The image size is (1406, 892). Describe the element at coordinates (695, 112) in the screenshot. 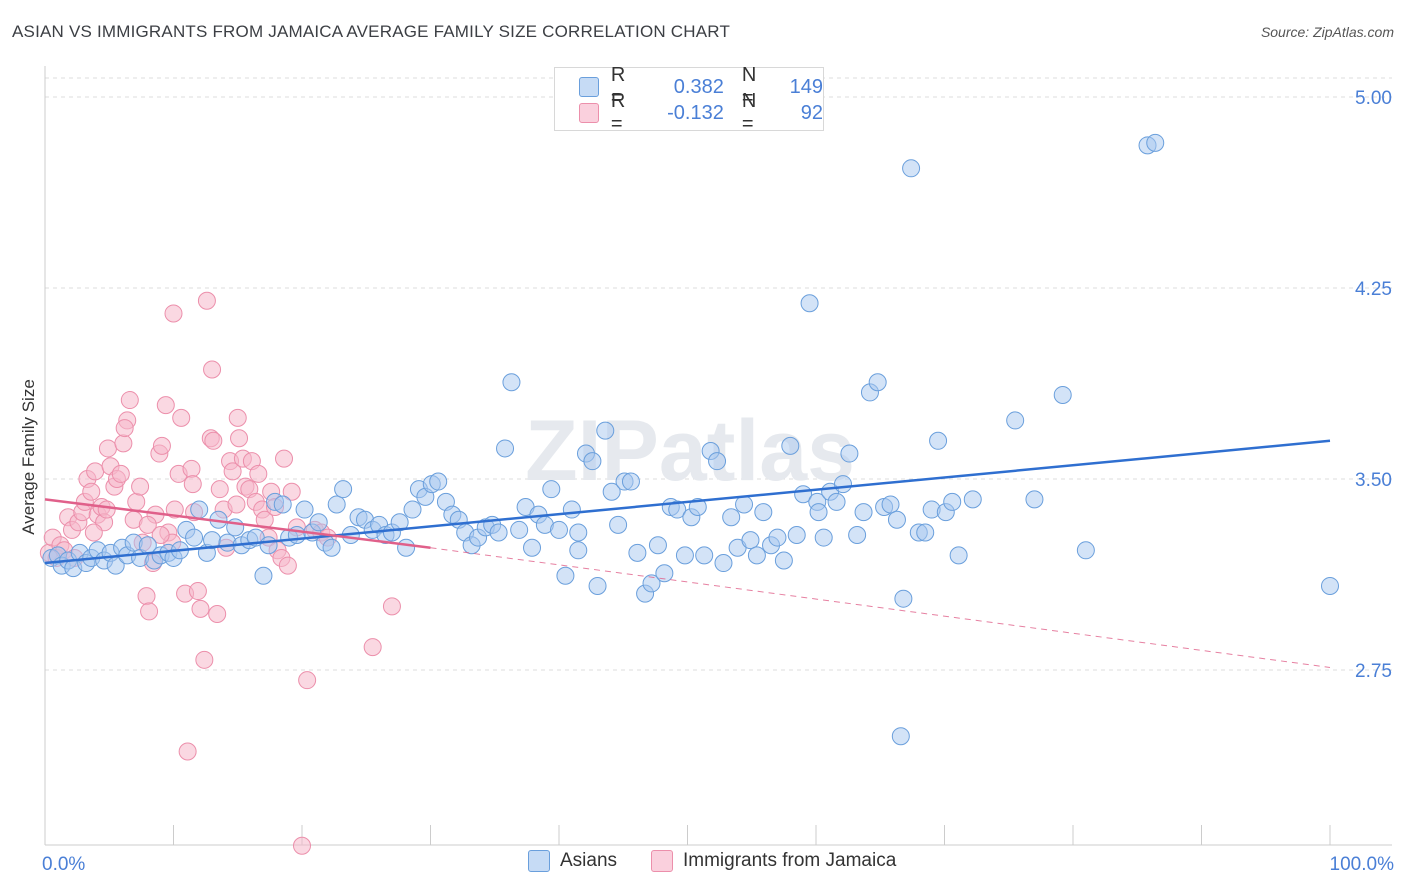

I see `r-value: -0.132` at that location.